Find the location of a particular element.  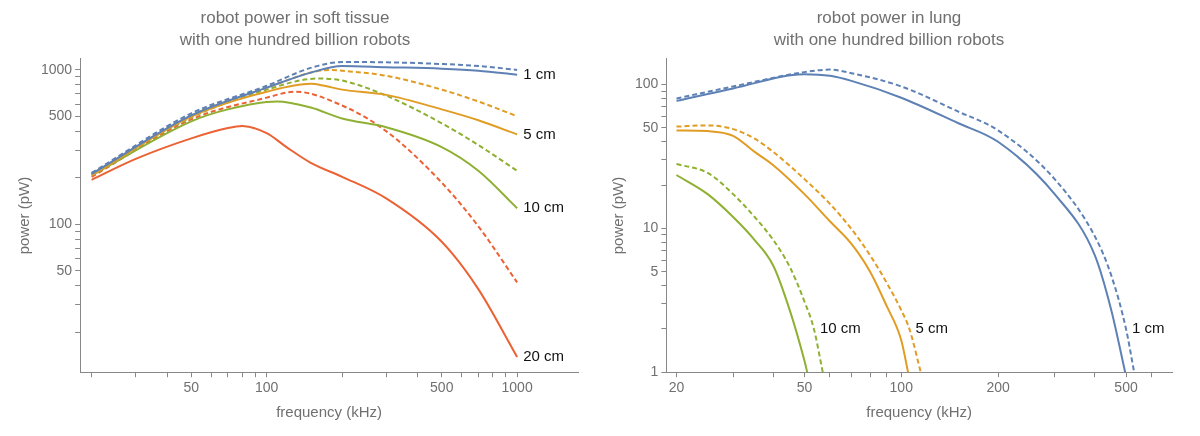

y-tick-label: 10 is located at coordinates (650, 227).